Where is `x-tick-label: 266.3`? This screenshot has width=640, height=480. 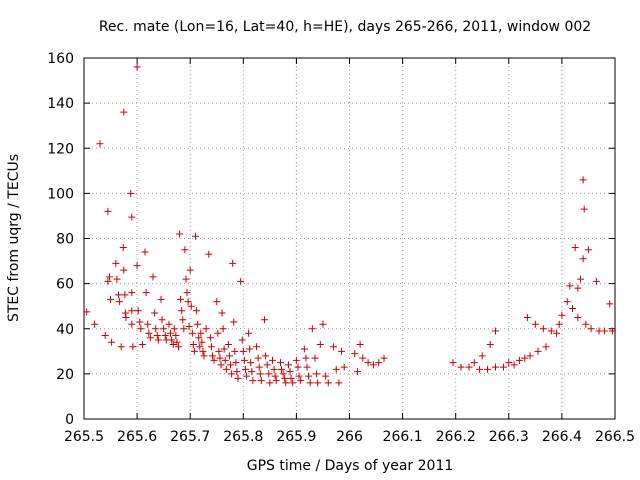 x-tick-label: 266.3 is located at coordinates (509, 437).